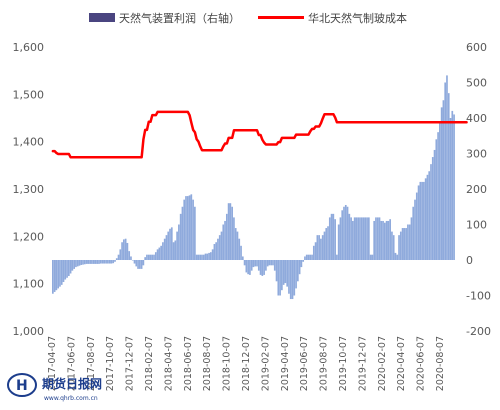 Image resolution: width=500 pixels, height=410 pixels. I want to click on watermark: H 期货日报网 www.qhrb.com.cn, so click(54, 387).